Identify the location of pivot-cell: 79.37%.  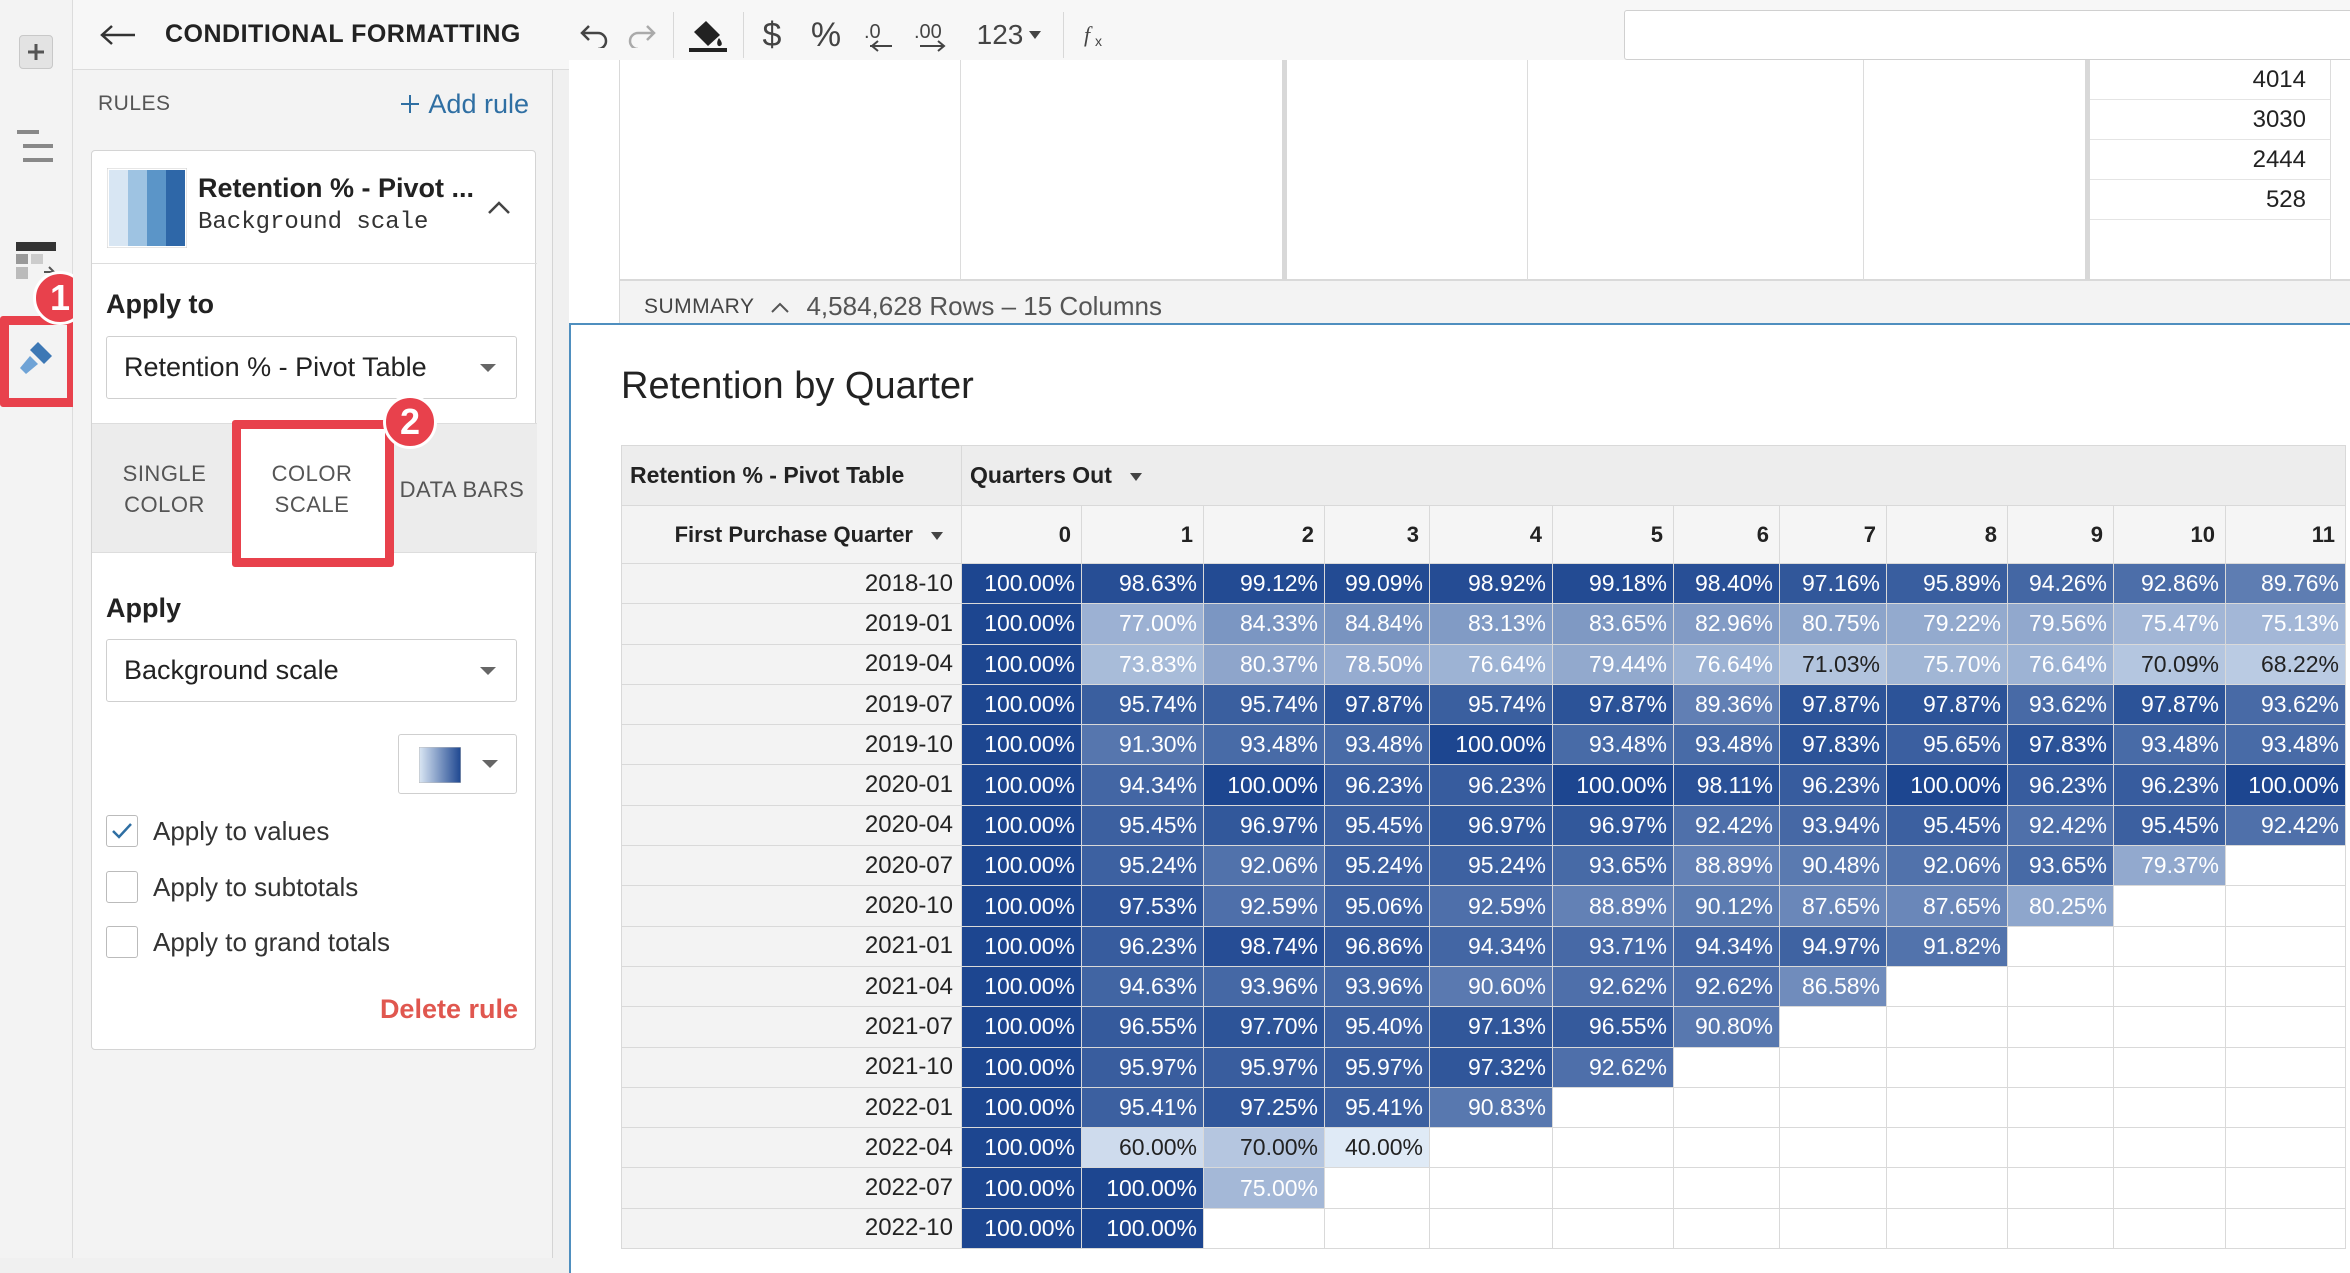
(2169, 866).